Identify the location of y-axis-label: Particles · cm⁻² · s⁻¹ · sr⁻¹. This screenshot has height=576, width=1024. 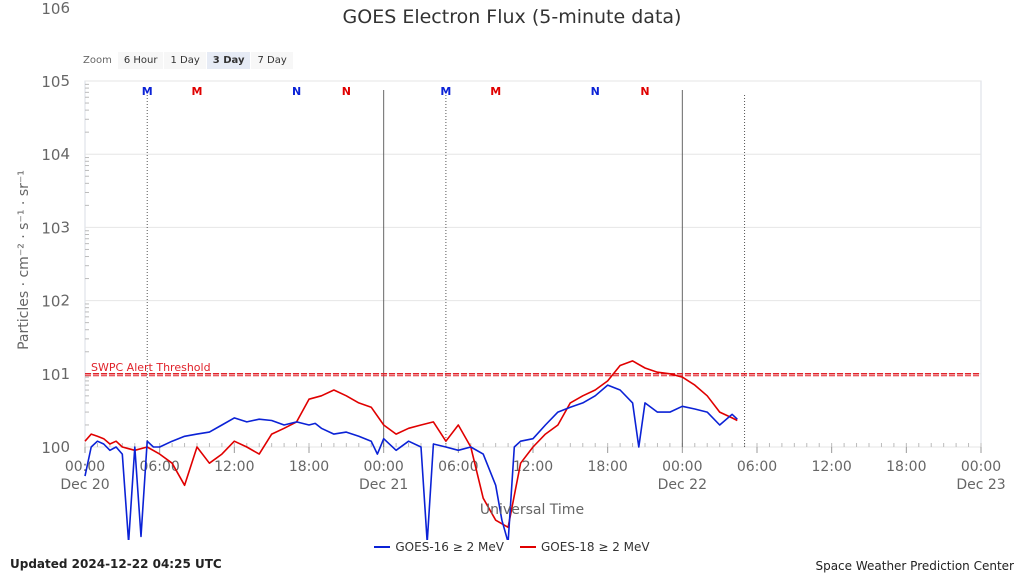
(24, 260).